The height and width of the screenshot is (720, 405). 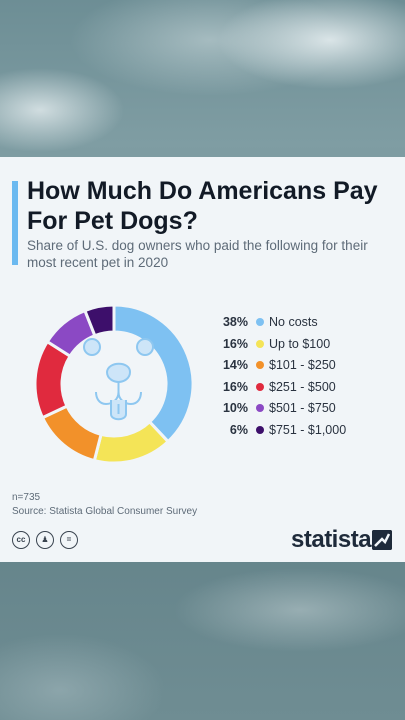 I want to click on sample-size-note: n=735, so click(x=26, y=497).